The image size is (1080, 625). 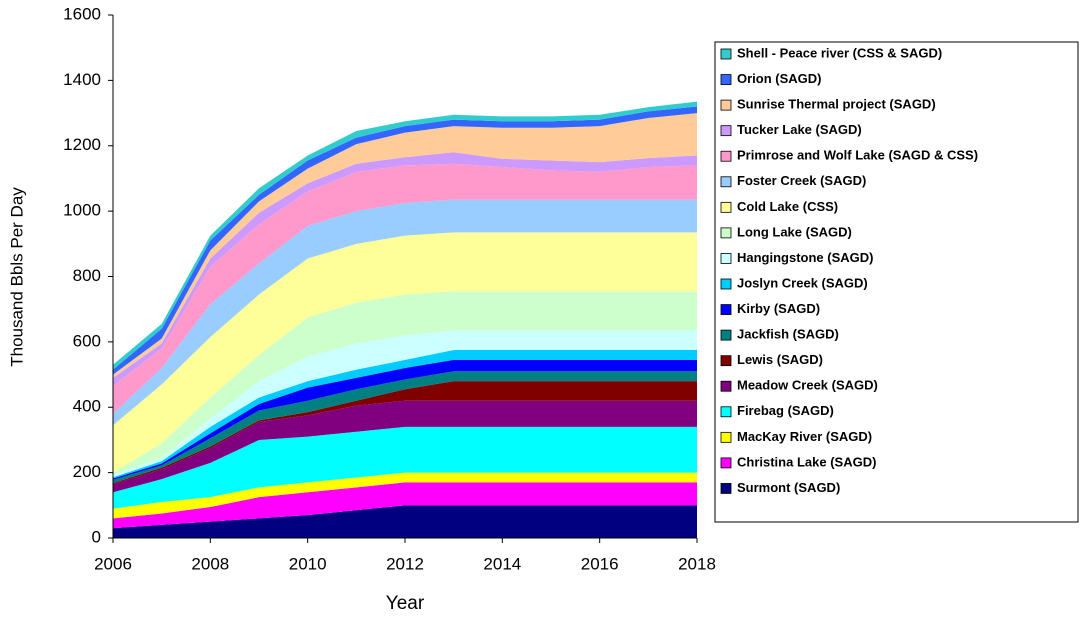 What do you see at coordinates (82, 144) in the screenshot?
I see `y-tick-label: 1200` at bounding box center [82, 144].